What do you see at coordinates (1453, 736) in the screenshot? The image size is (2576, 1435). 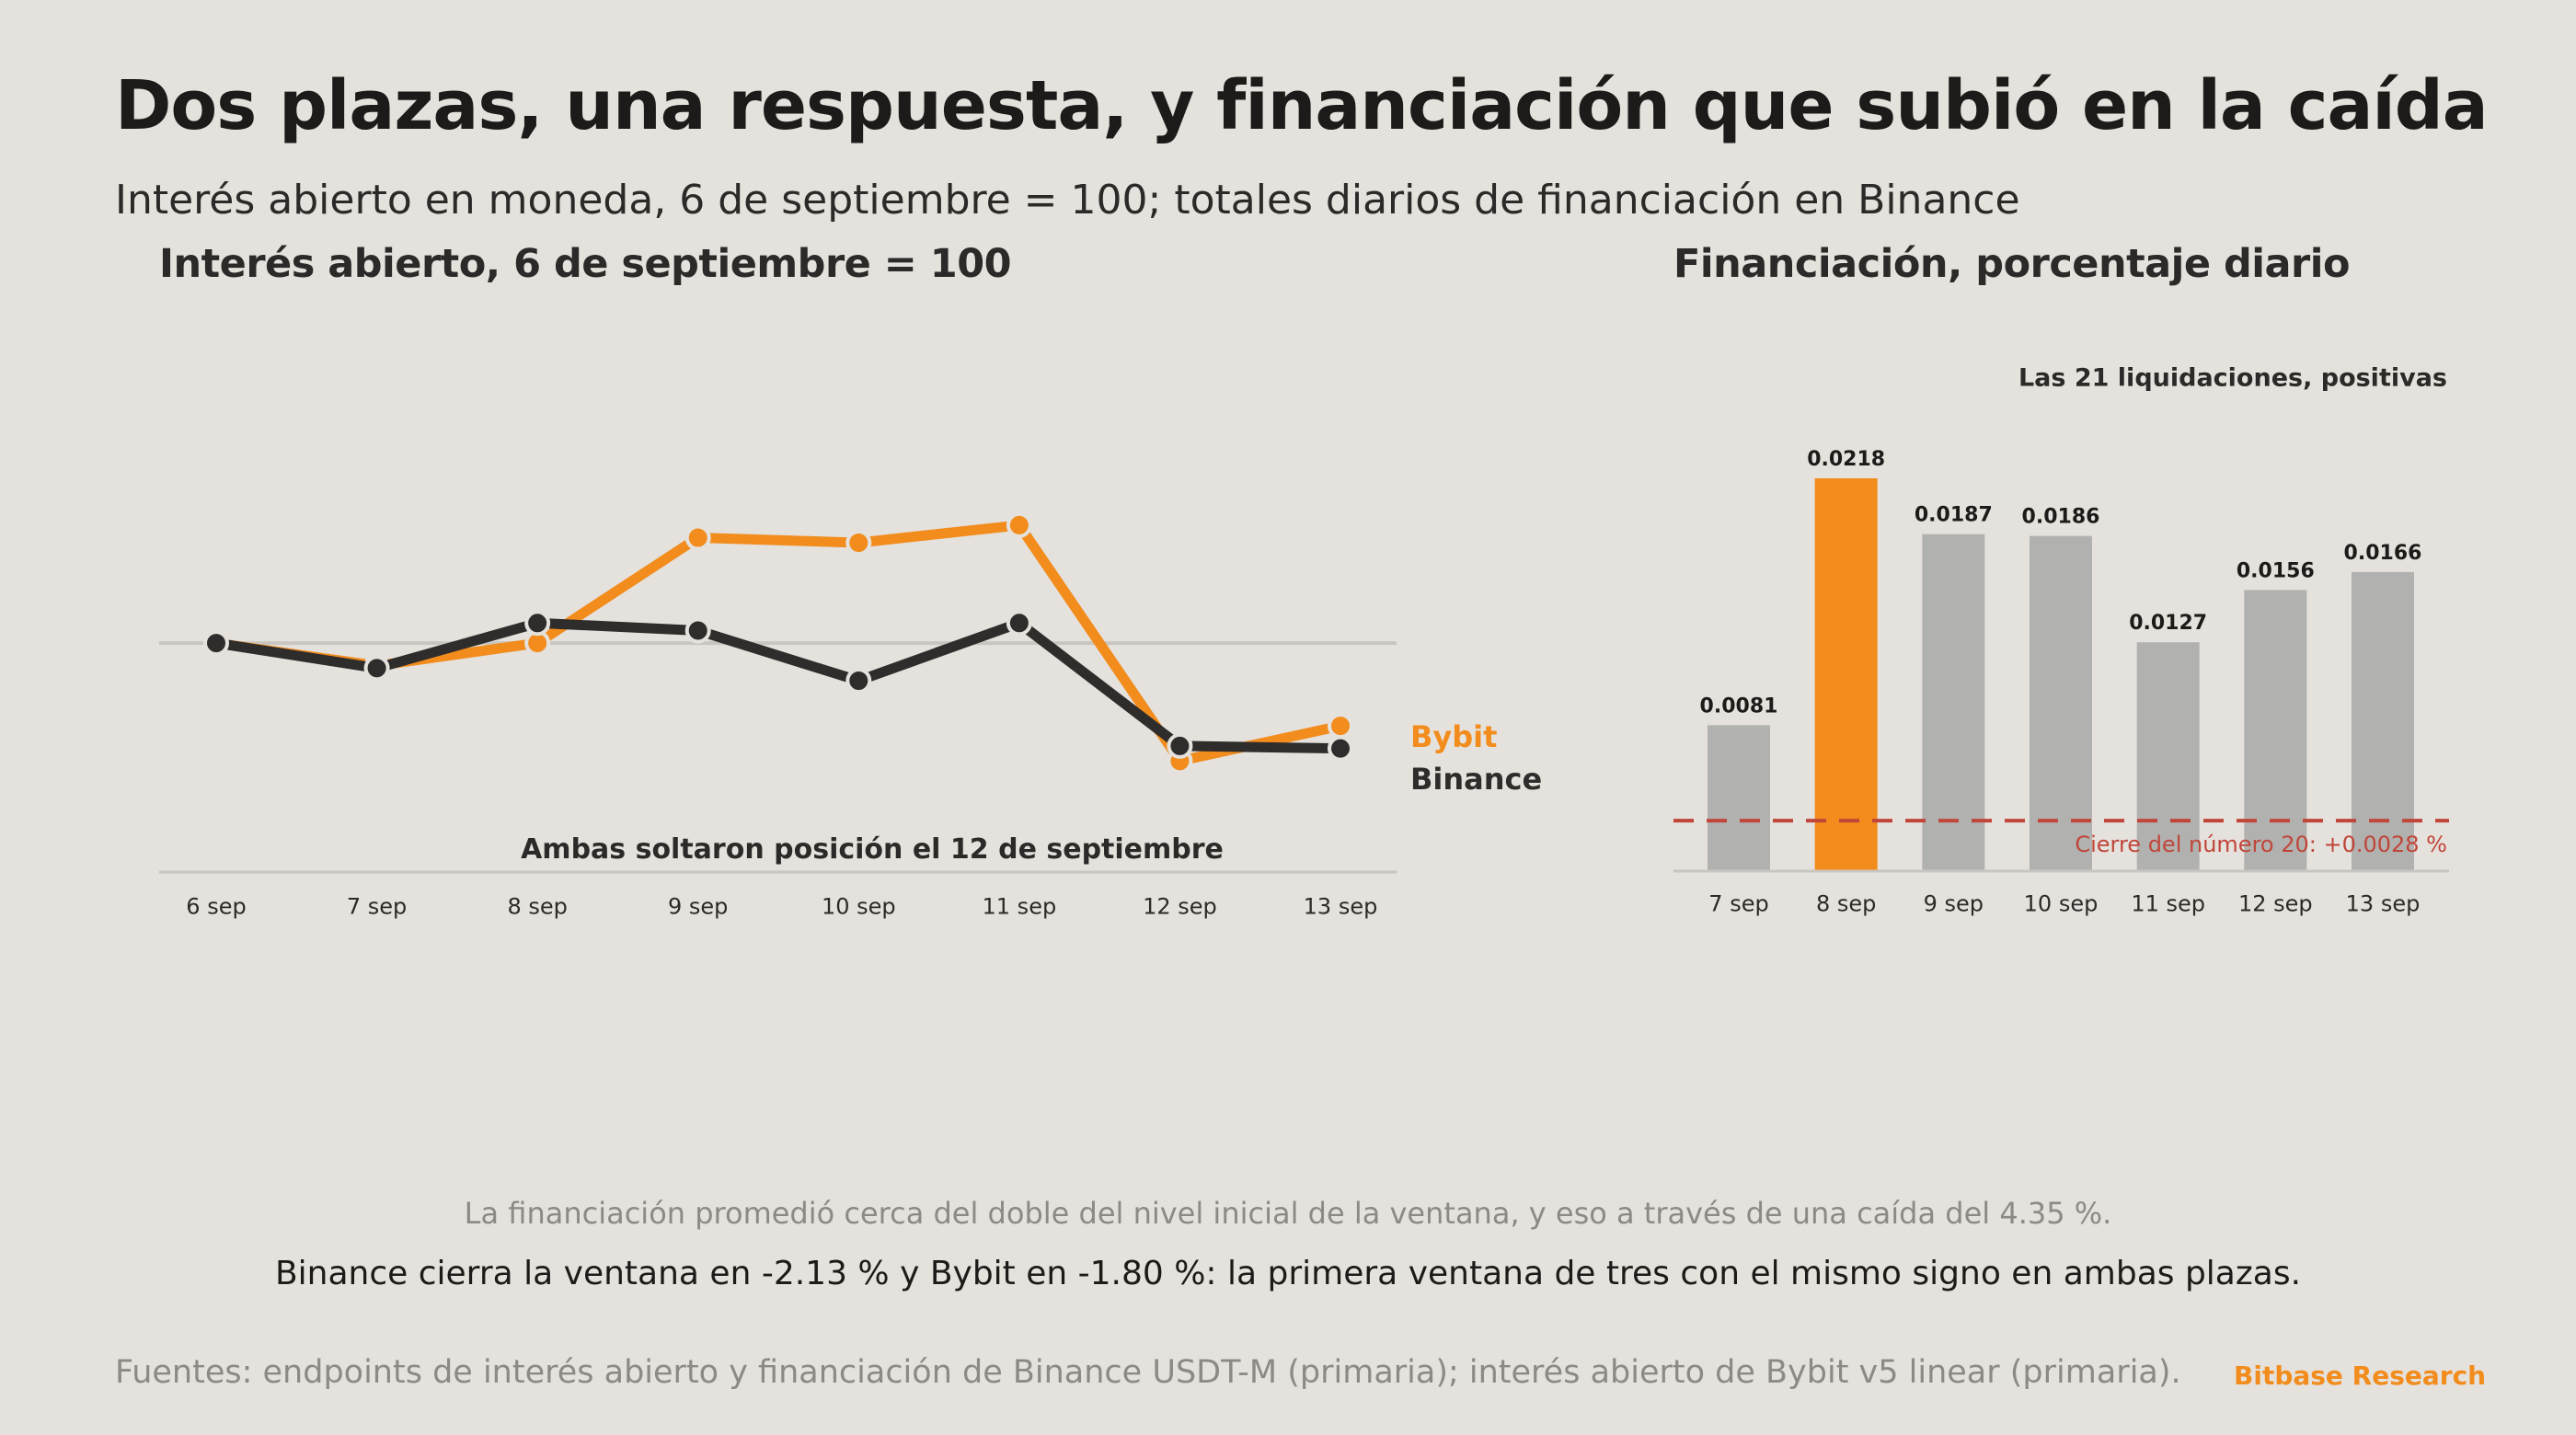 I see `legend-label-bybit: Bybit` at bounding box center [1453, 736].